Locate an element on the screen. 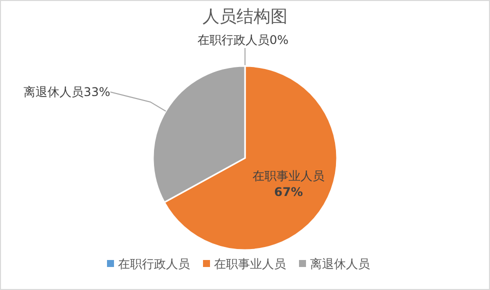  legend-label: 在职行政人员 is located at coordinates (154, 264).